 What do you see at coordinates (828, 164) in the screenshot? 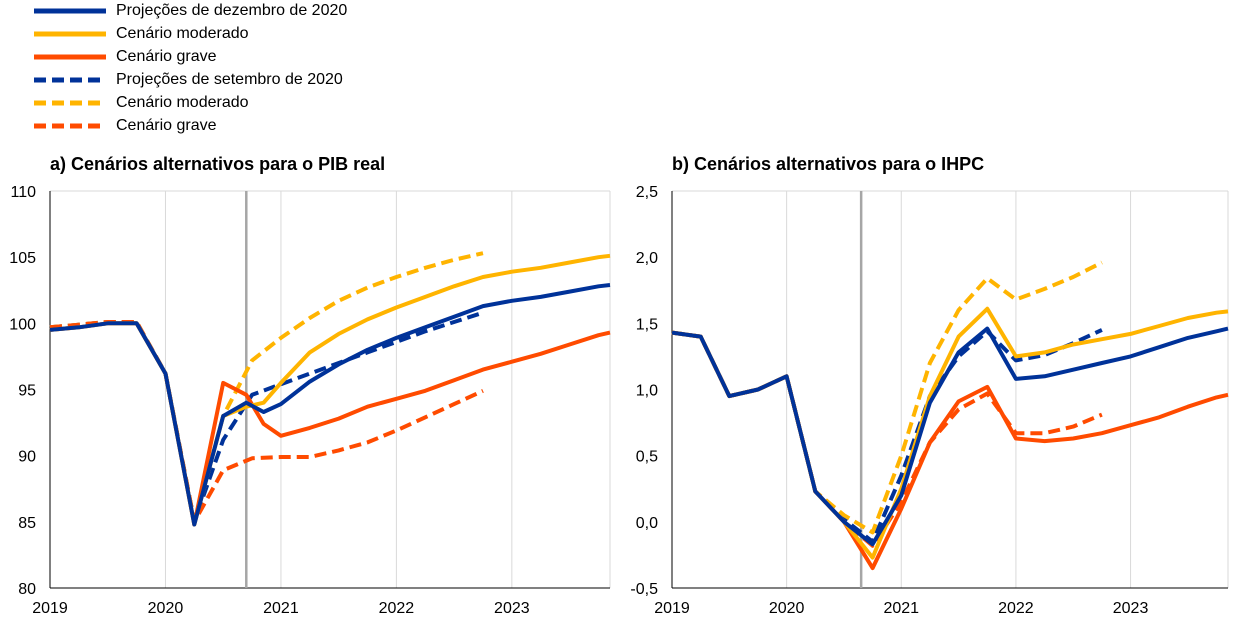
I see `panel-title: b) Cenários alternativos para o IHPC` at bounding box center [828, 164].